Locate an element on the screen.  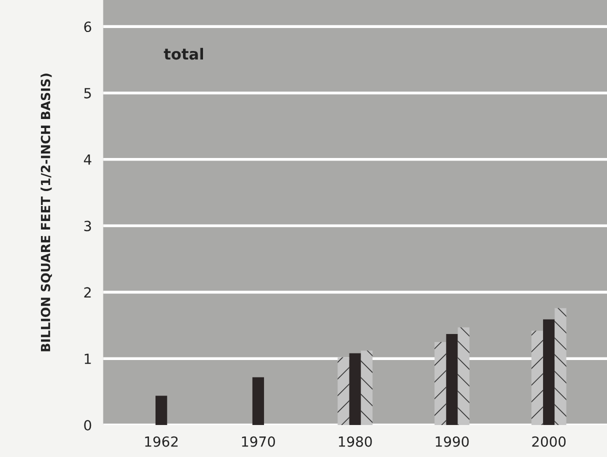
y-axis-title: BILLION SQUARE FEET (1/2-INCH BASIS) is located at coordinates (46, 213).